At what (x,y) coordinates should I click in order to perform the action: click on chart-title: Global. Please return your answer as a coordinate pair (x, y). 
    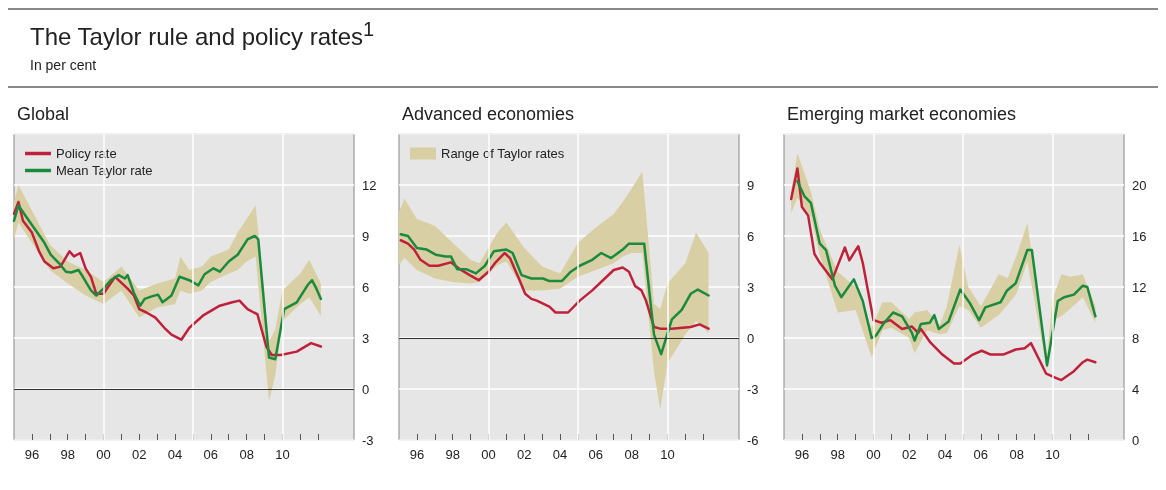
    Looking at the image, I should click on (43, 114).